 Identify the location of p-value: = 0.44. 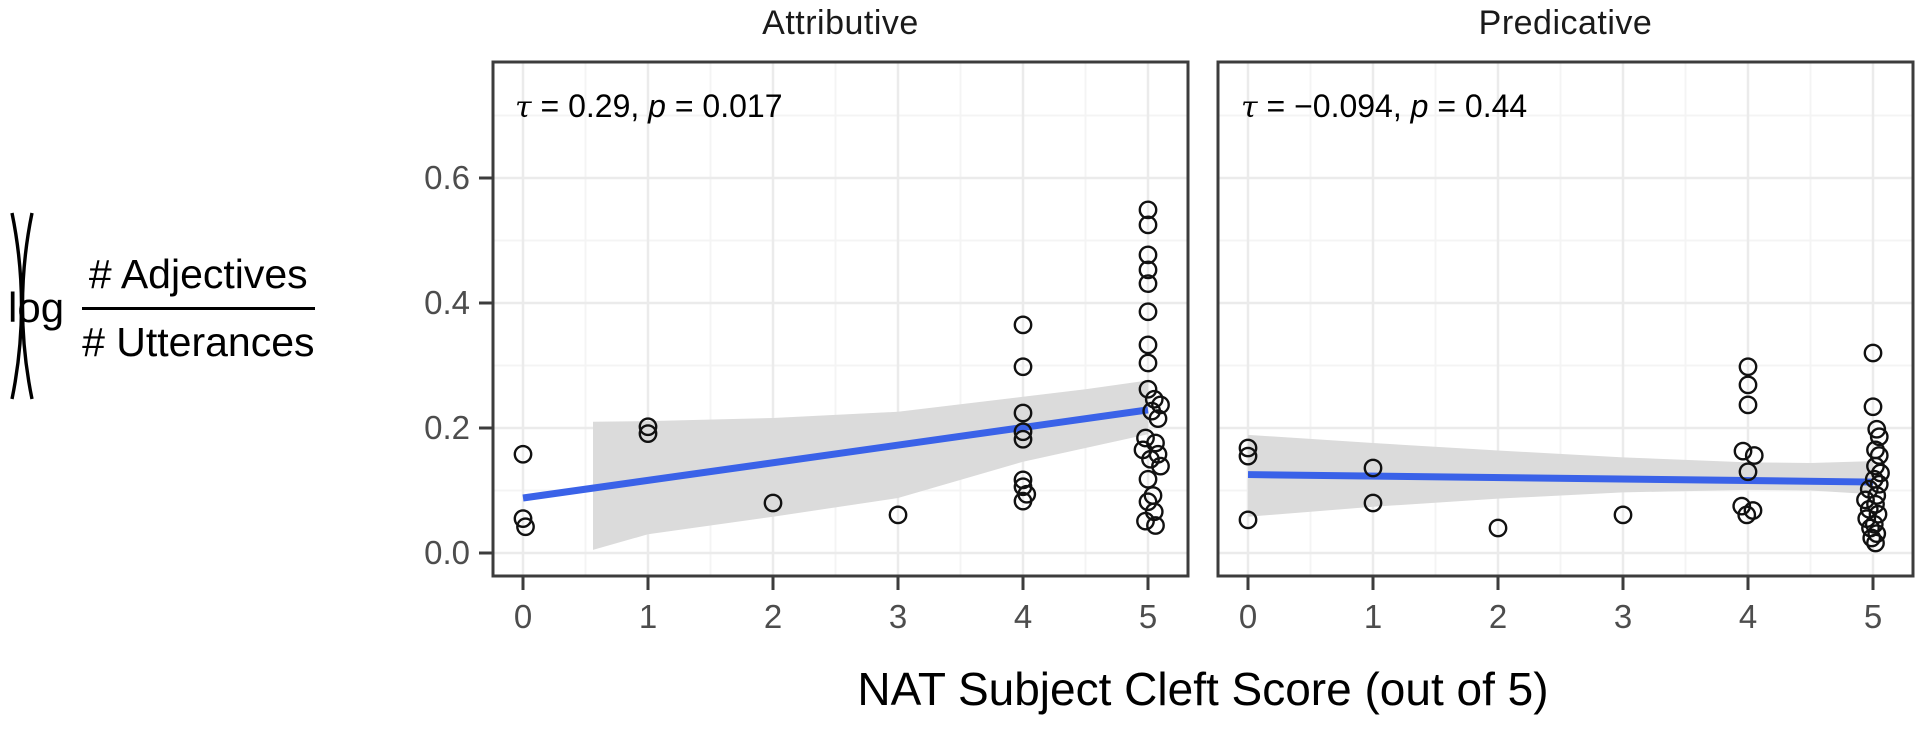
(1478, 106).